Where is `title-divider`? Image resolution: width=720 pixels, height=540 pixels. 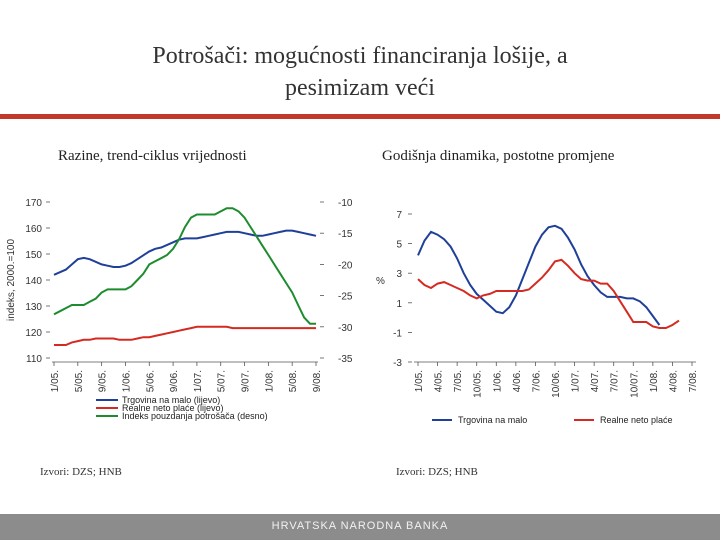
title-divider is located at coordinates (360, 116).